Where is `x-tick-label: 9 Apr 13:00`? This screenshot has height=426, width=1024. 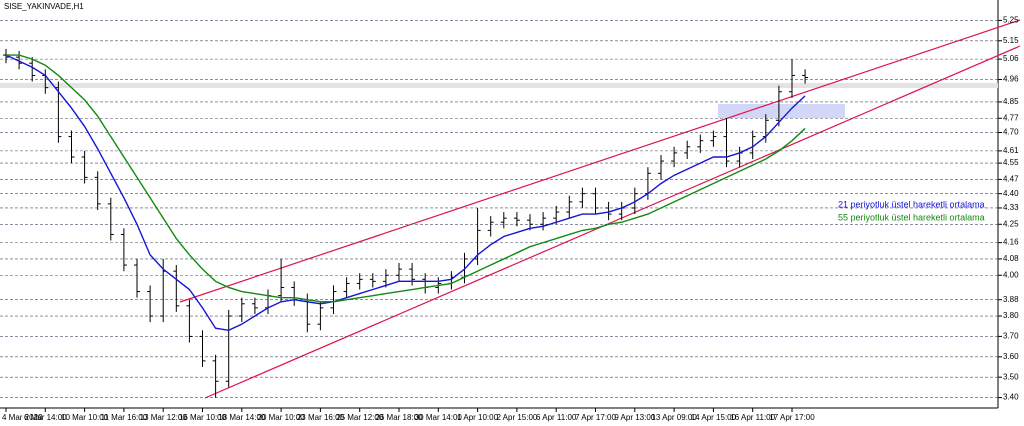
x-tick-label: 9 Apr 13:00 is located at coordinates (634, 417).